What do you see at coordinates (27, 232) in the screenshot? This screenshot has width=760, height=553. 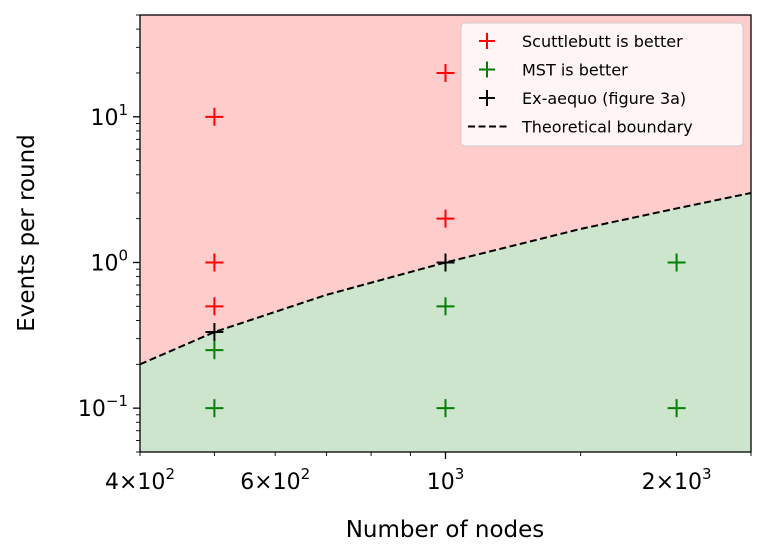 I see `y-axis-label: Events per round` at bounding box center [27, 232].